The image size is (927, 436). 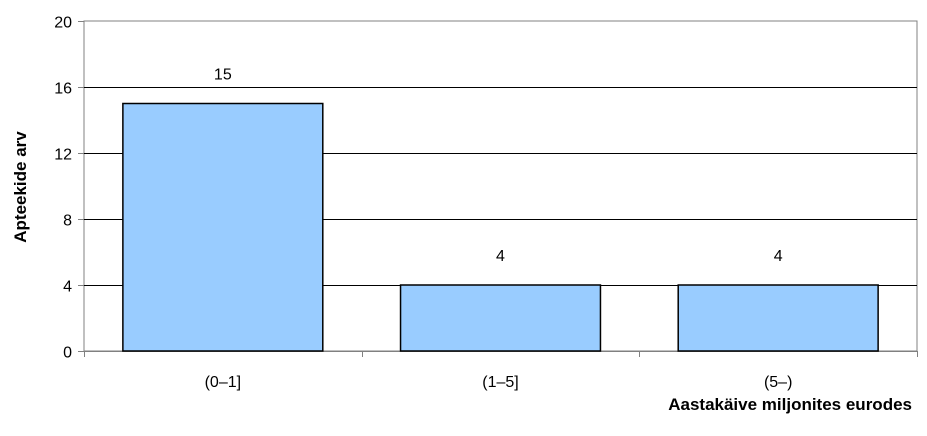 What do you see at coordinates (790, 404) in the screenshot?
I see `x-axis-title: Aastakäive miljonites eurodes` at bounding box center [790, 404].